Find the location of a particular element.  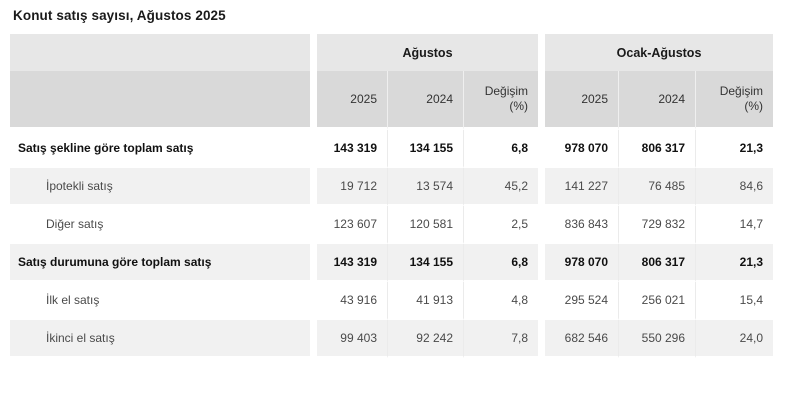

row-label: Diğer satış is located at coordinates (160, 225).